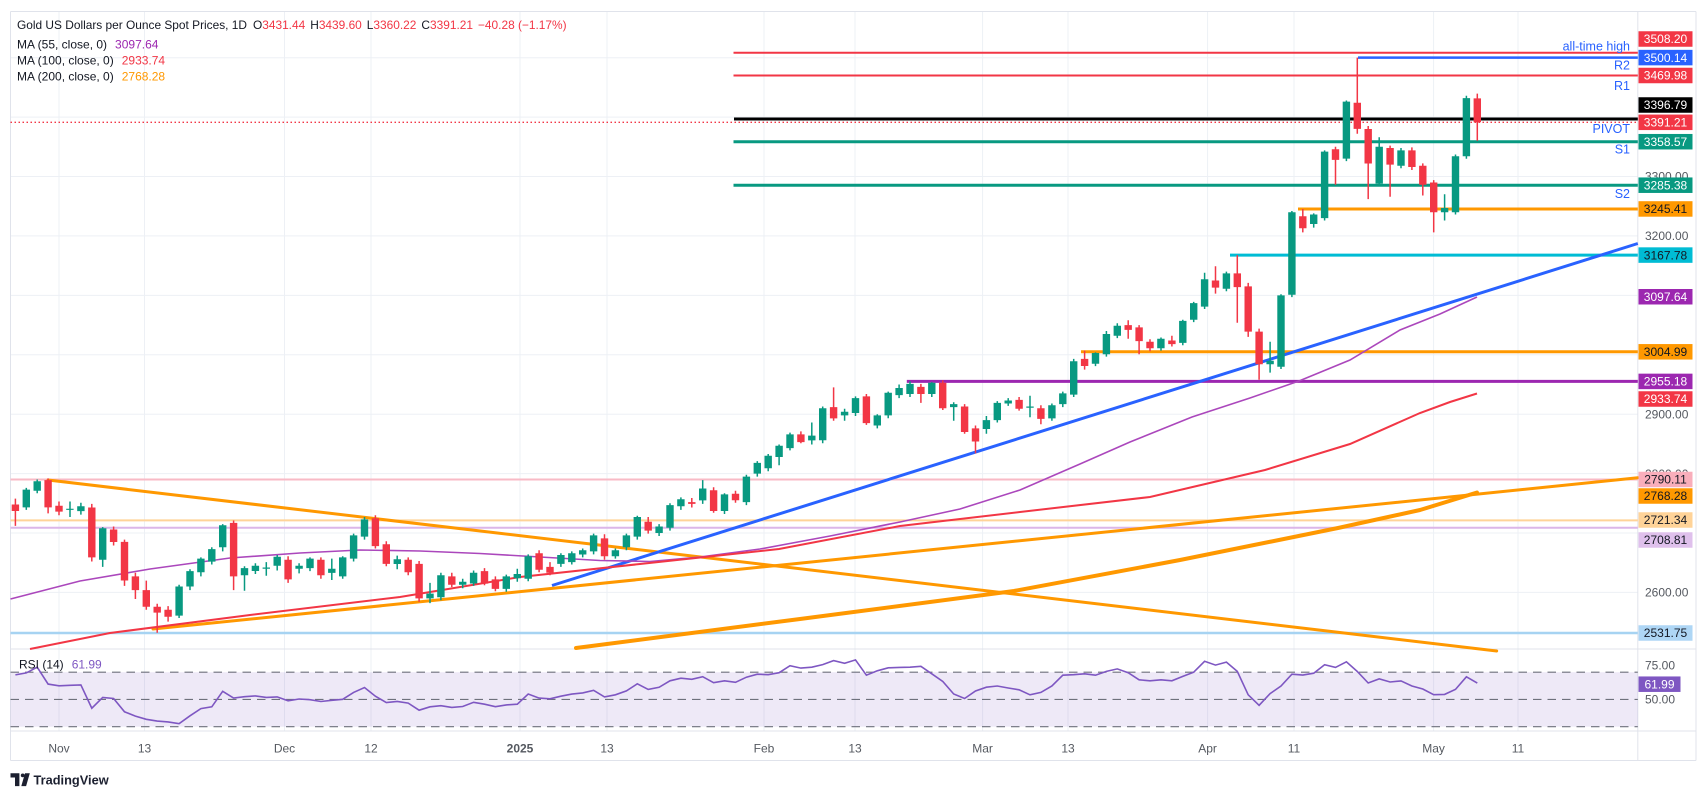  What do you see at coordinates (284, 749) in the screenshot?
I see `svg-text: Dec` at bounding box center [284, 749].